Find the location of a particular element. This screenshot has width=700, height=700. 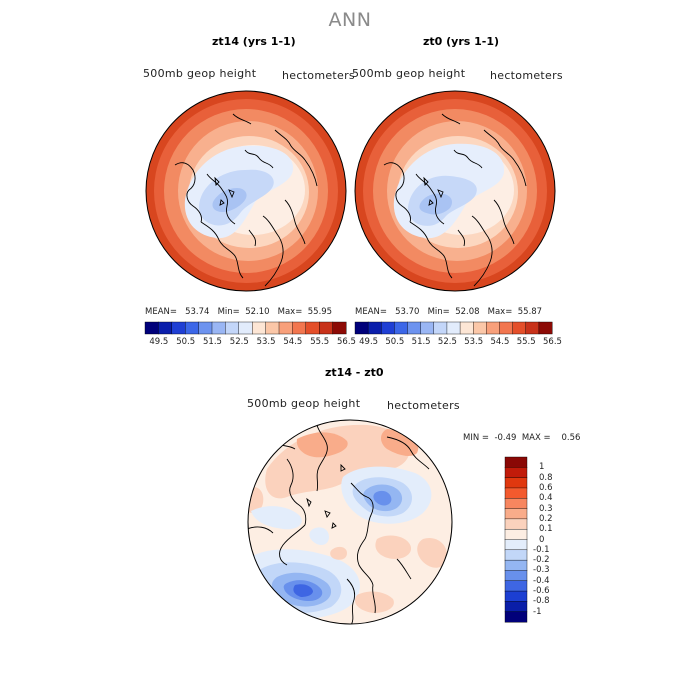

diff-colorbar-tick-label: 1 is located at coordinates (542, 467).